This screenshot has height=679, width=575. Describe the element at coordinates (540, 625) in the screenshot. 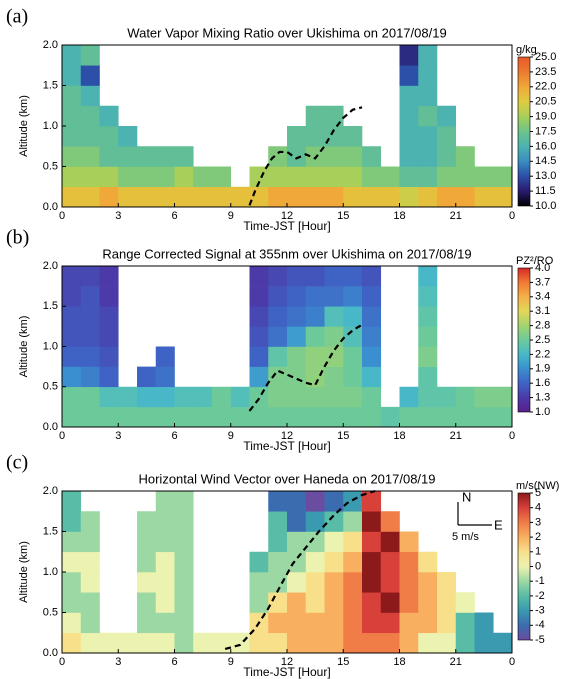

I see `colorbar-tick-label: -4` at that location.